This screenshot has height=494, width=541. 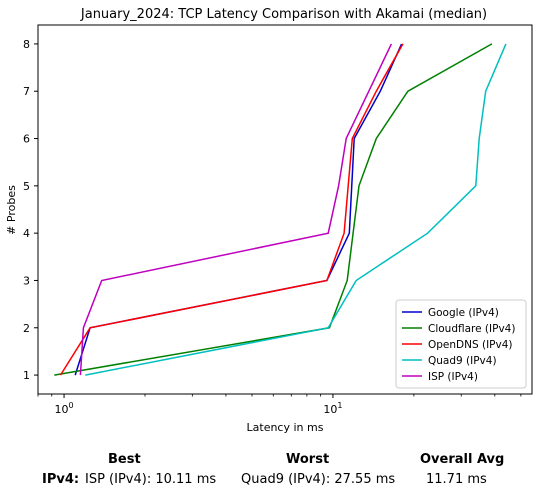 What do you see at coordinates (308, 459) in the screenshot?
I see `stats-worst-header: Worst` at bounding box center [308, 459].